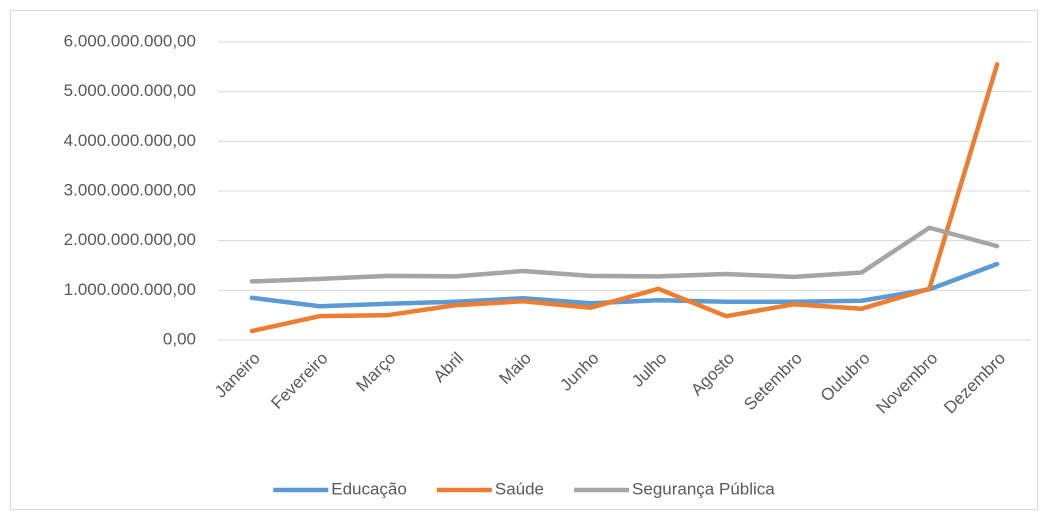 Image resolution: width=1048 pixels, height=520 pixels. Describe the element at coordinates (703, 488) in the screenshot. I see `legend-label: Segurança Pública` at that location.